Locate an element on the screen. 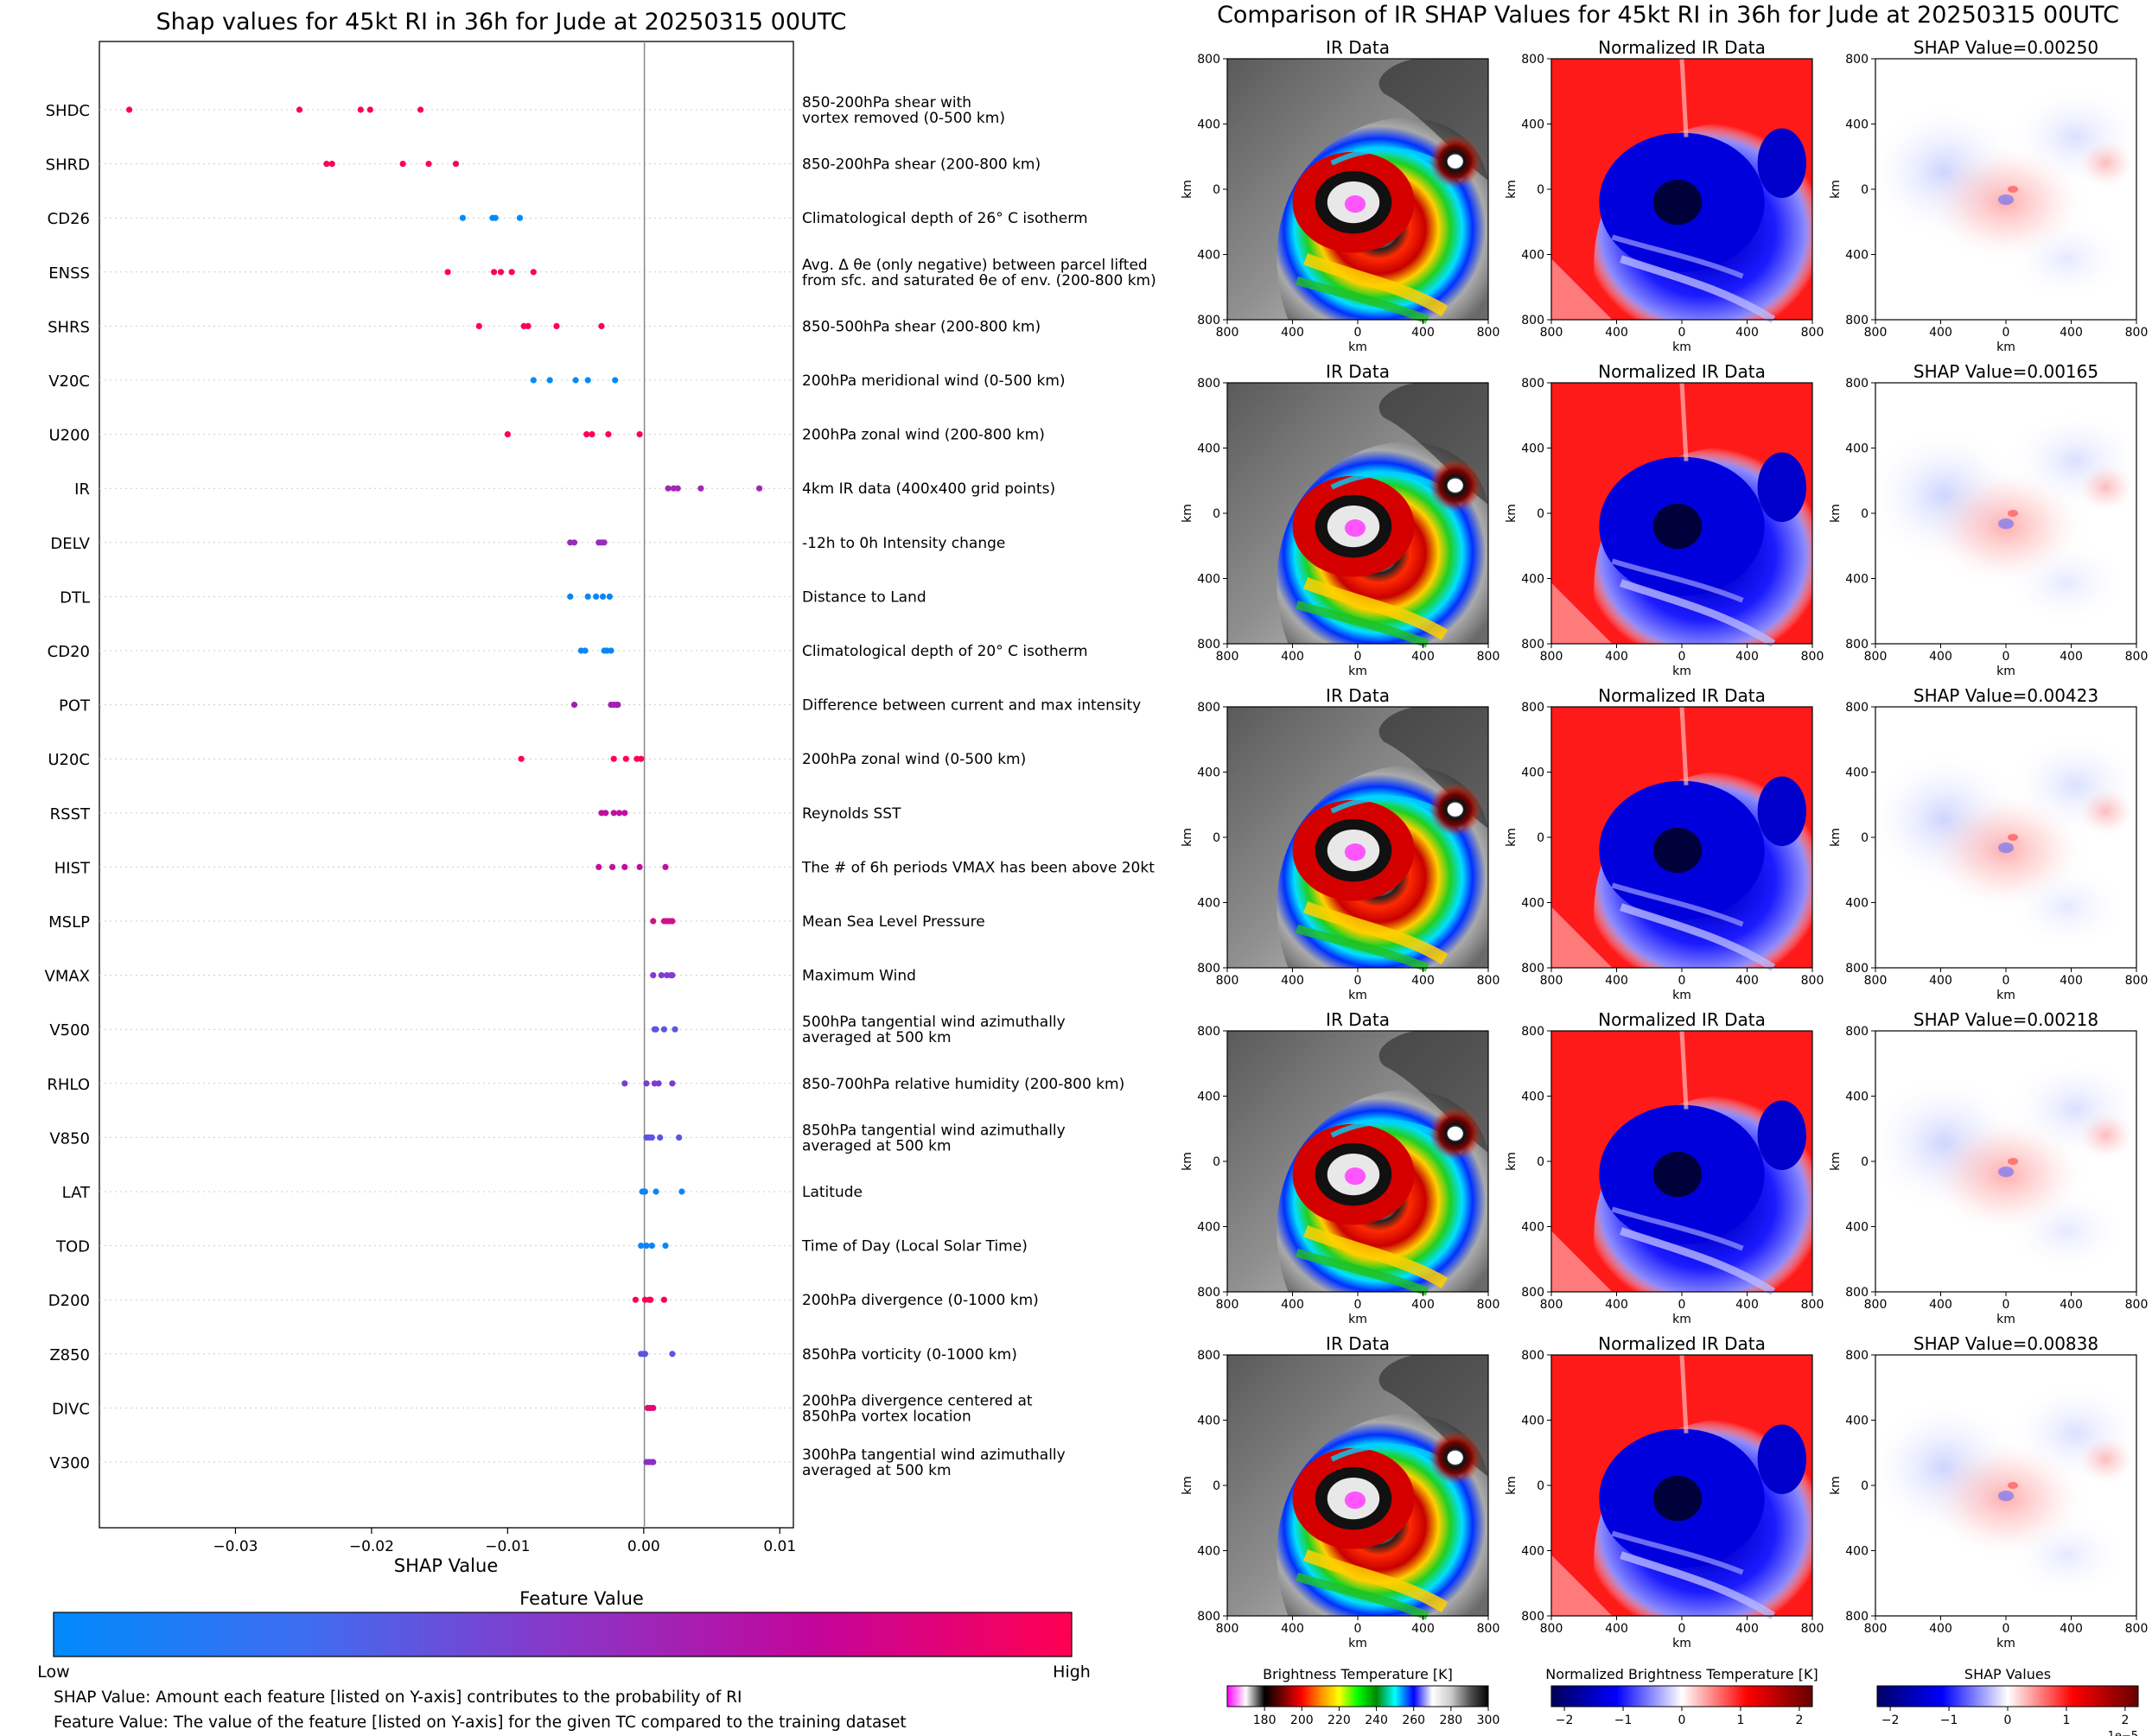 Image resolution: width=2152 pixels, height=1736 pixels. shap-point-v500 is located at coordinates (656, 1029).